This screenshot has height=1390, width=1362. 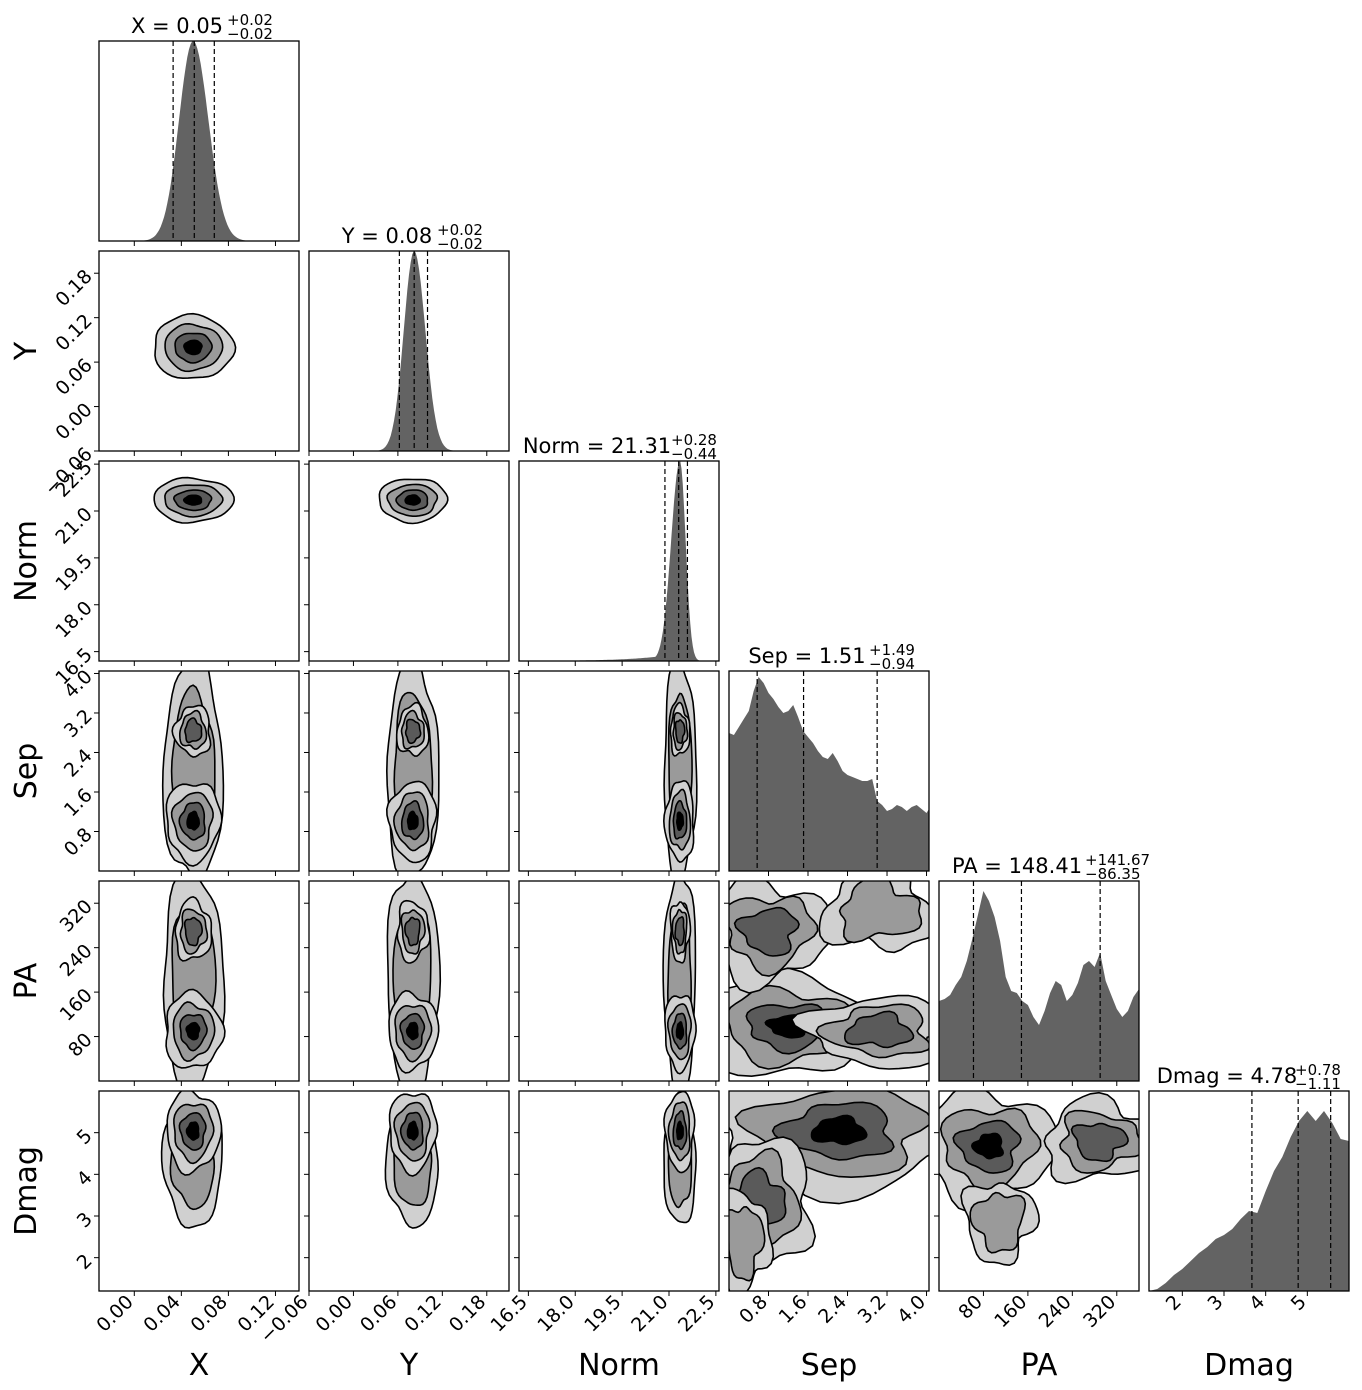 What do you see at coordinates (73, 525) in the screenshot?
I see `y-tick-label: 21.0` at bounding box center [73, 525].